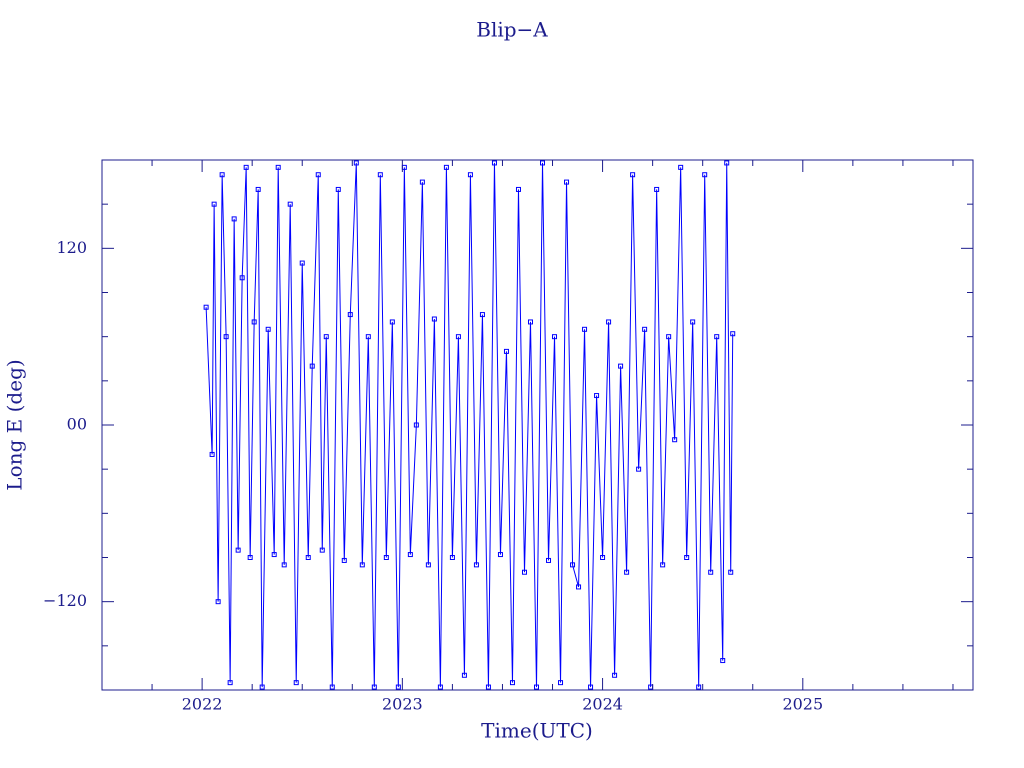 This screenshot has height=768, width=1024. Describe the element at coordinates (15, 424) in the screenshot. I see `y-axis-label: Long E (deg)` at that location.